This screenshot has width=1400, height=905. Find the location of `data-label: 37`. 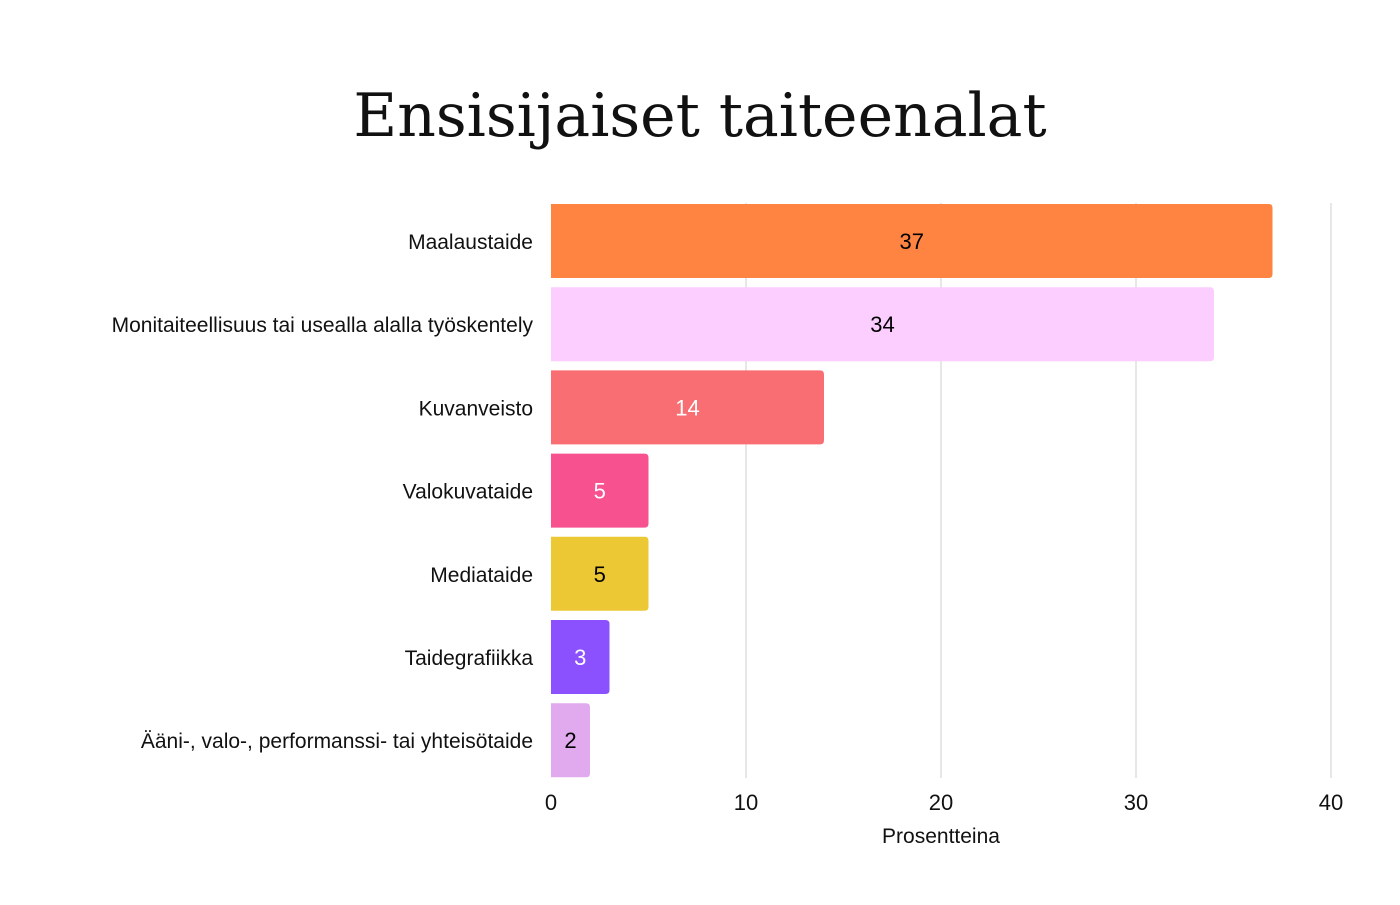

data-label: 37 is located at coordinates (912, 241).